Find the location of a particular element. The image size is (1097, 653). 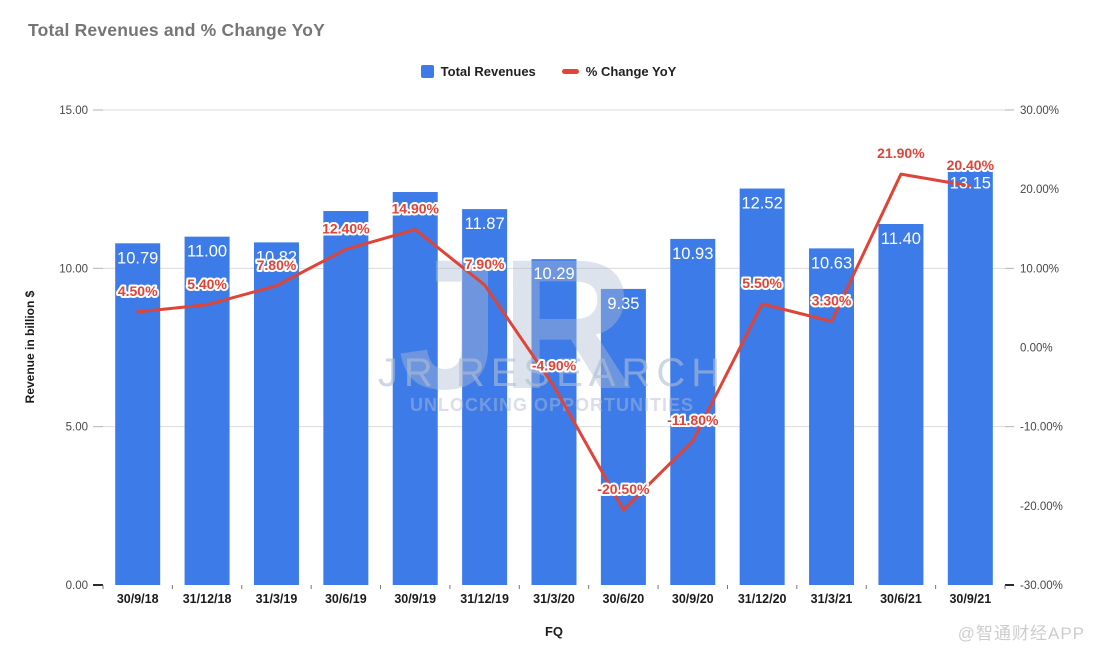

right-axis-tick-label: 30.00% is located at coordinates (1039, 111).